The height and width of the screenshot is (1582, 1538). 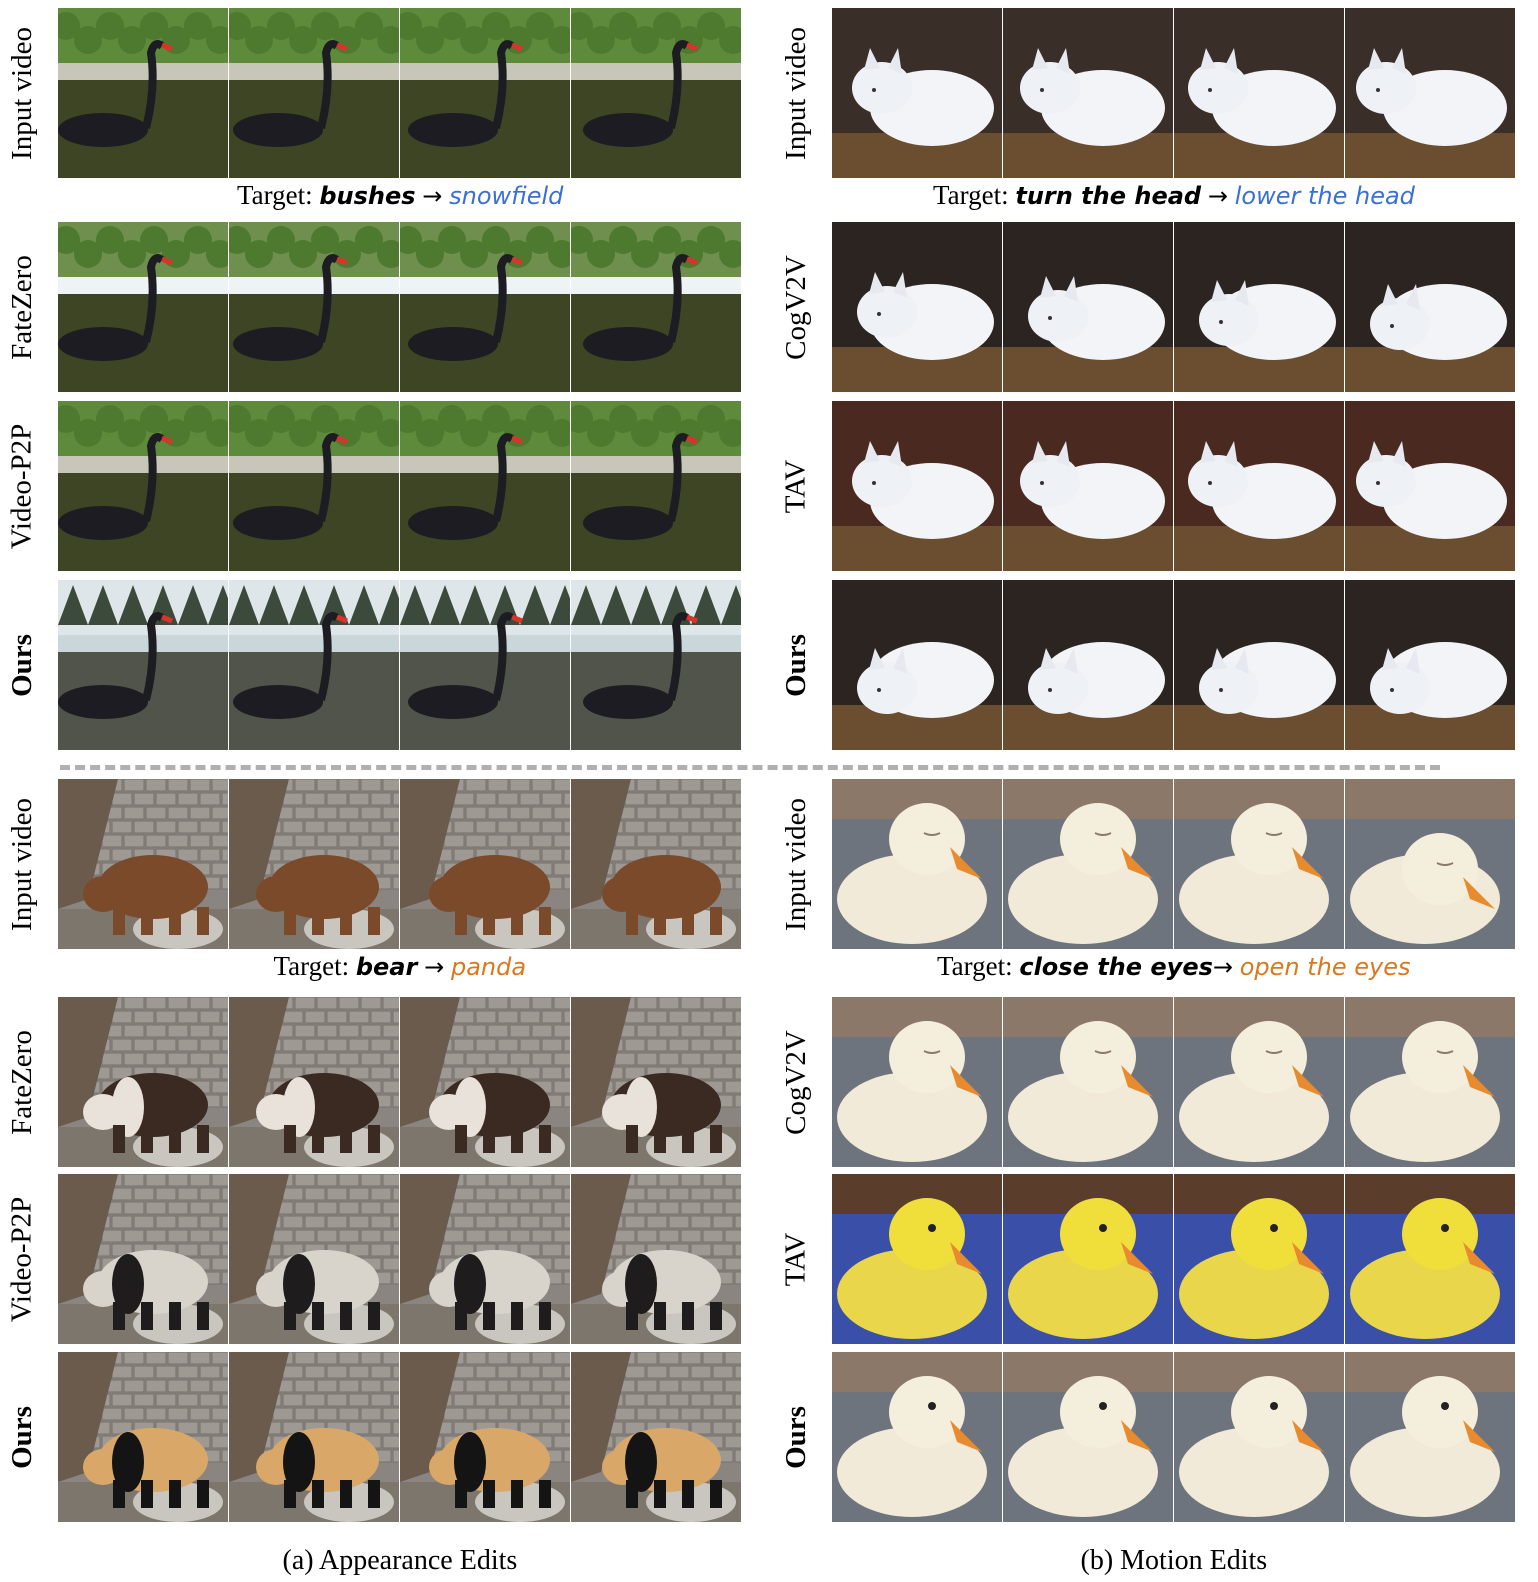 I want to click on section-divider, so click(x=750, y=767).